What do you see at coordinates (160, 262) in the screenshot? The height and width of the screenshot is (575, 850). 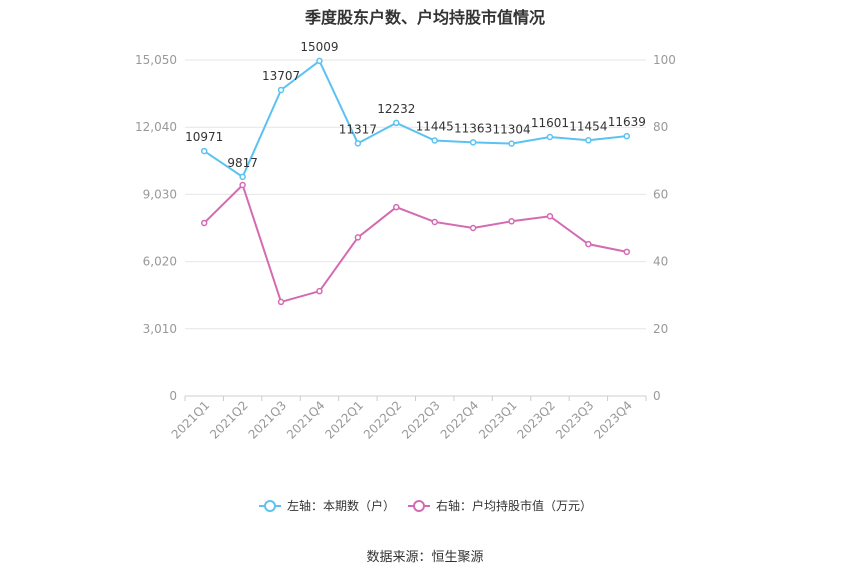 I see `y-left-tick-label: 6,020` at bounding box center [160, 262].